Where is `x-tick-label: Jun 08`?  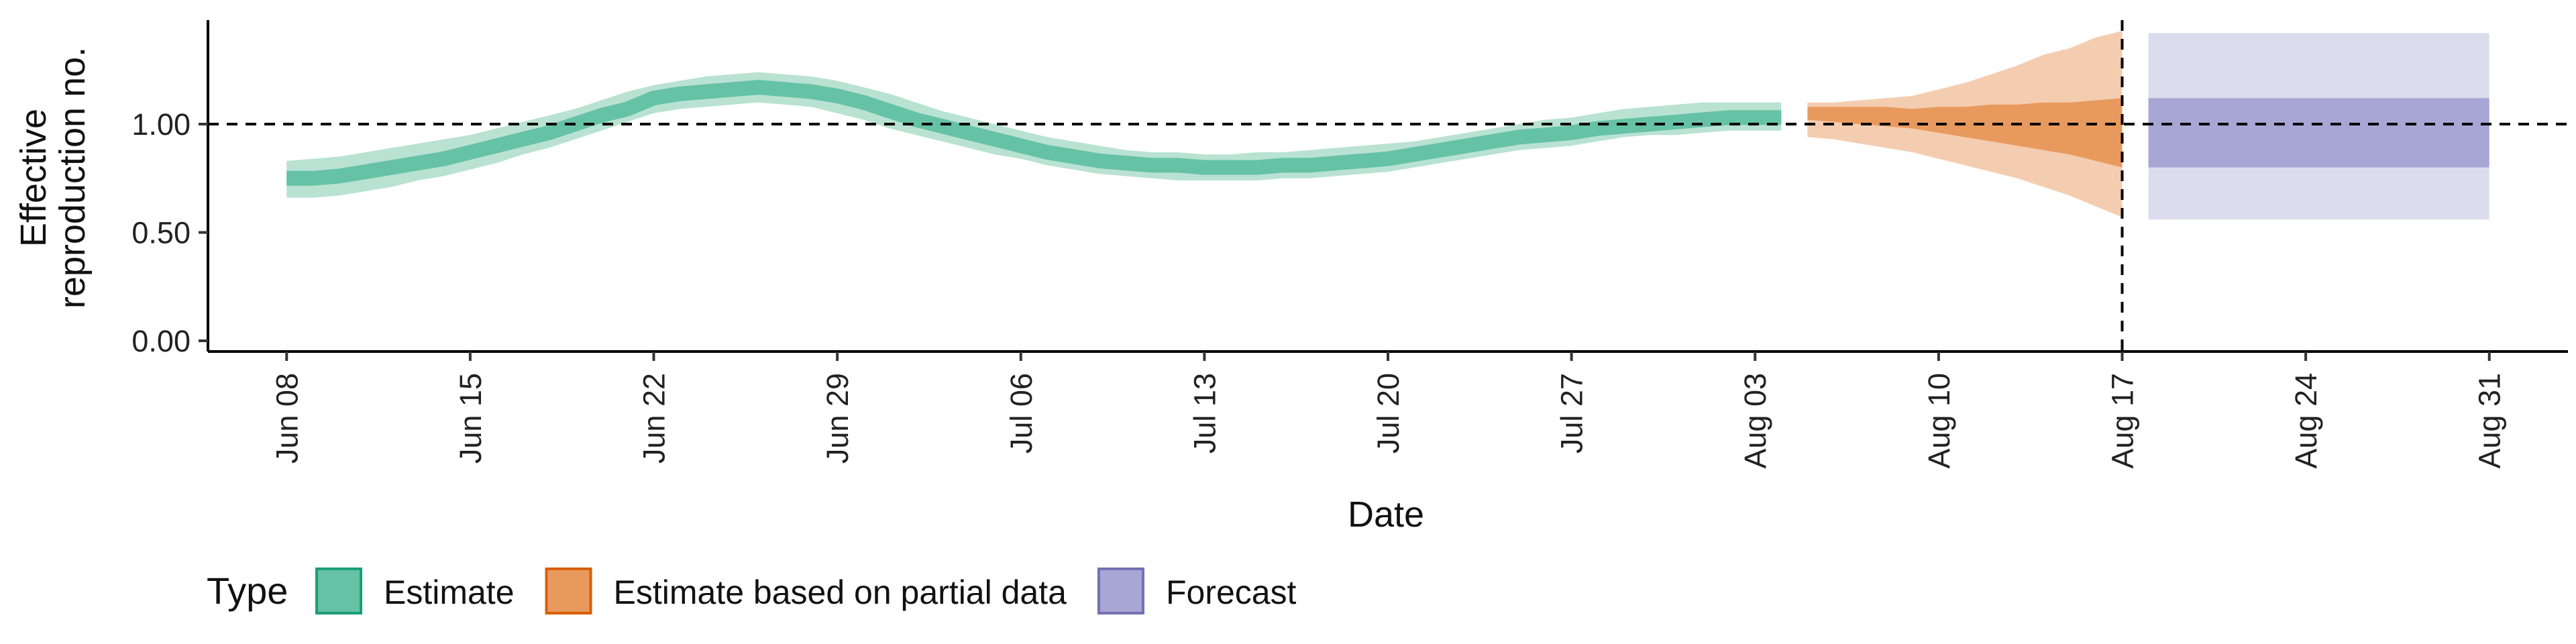
x-tick-label: Jun 08 is located at coordinates (287, 418).